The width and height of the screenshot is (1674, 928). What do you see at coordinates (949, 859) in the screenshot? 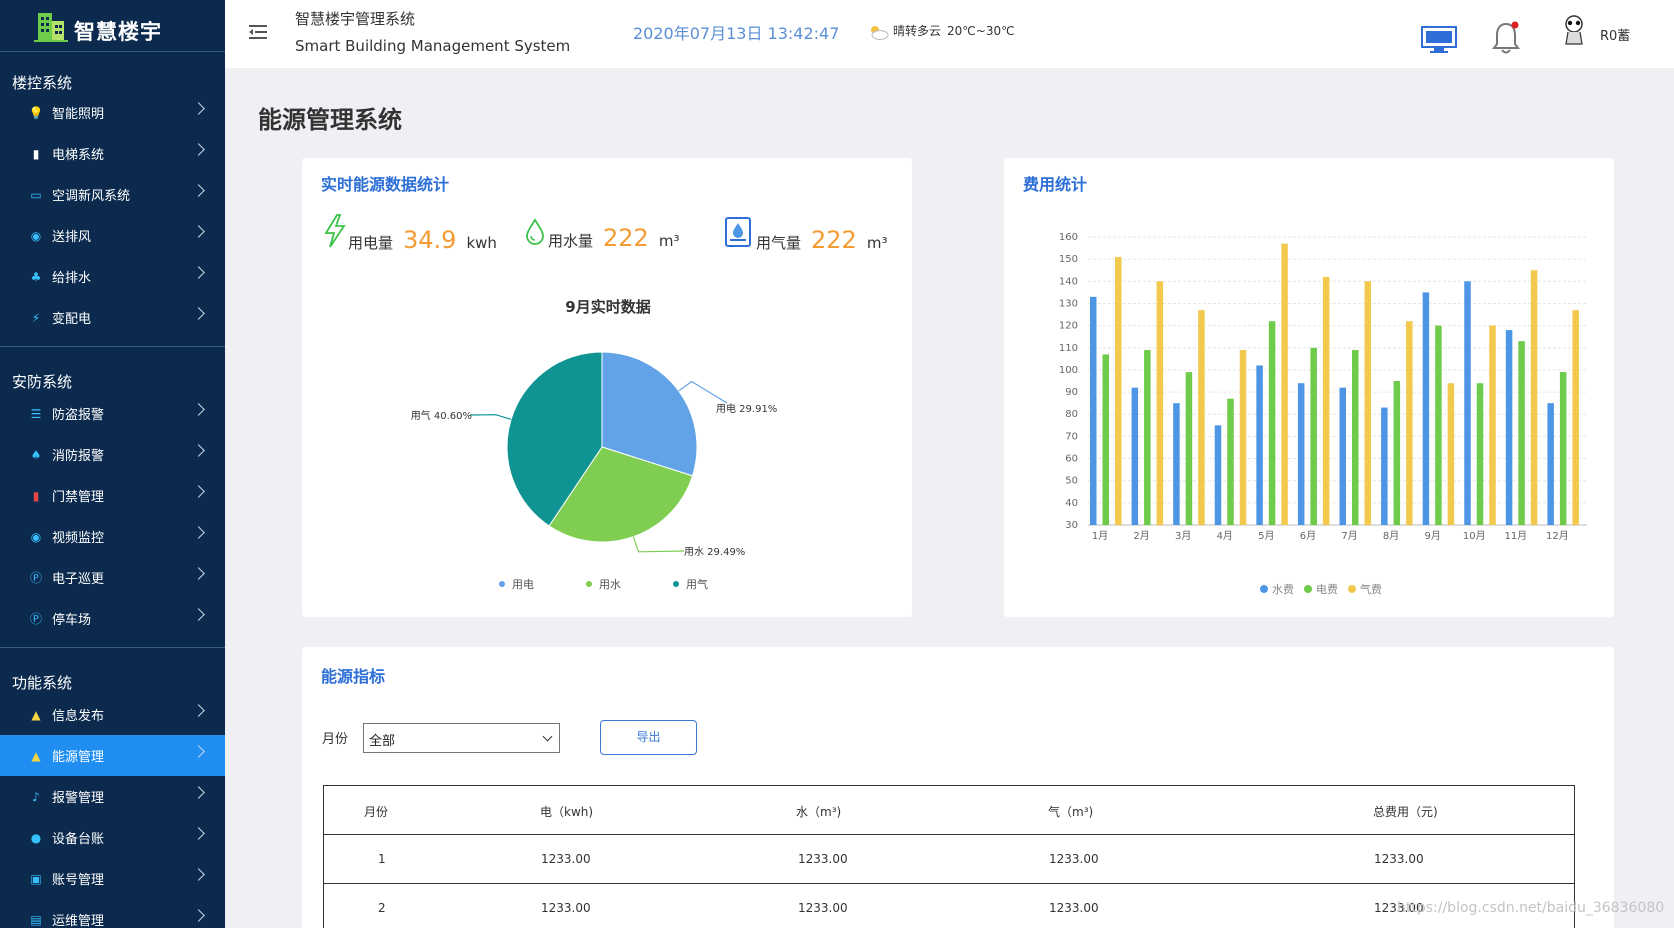
I see `table-row: 1 1233.00 1233.00 1233.00 1233.00` at bounding box center [949, 859].